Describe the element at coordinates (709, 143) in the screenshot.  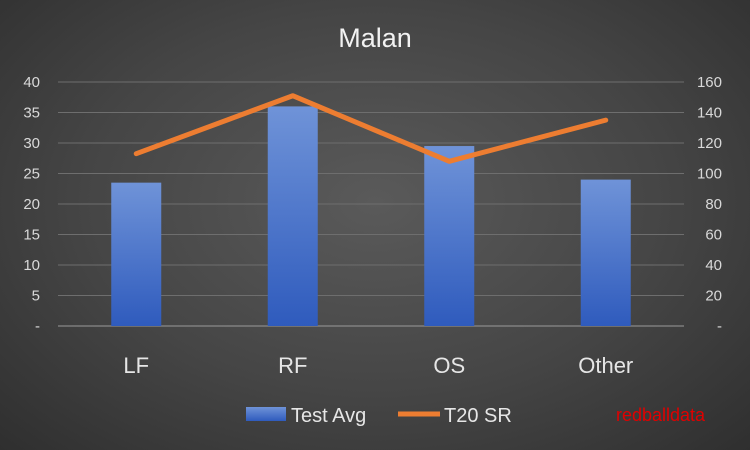
I see `right-tick-label: 120` at that location.